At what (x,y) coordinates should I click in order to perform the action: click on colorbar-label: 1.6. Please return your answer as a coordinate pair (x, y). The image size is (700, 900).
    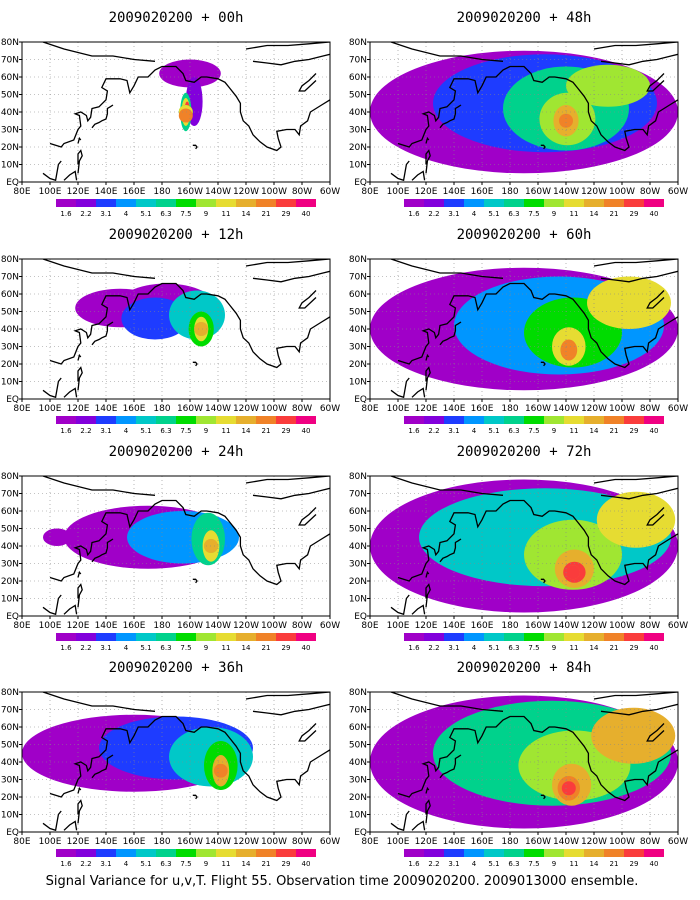
    Looking at the image, I should click on (414, 214).